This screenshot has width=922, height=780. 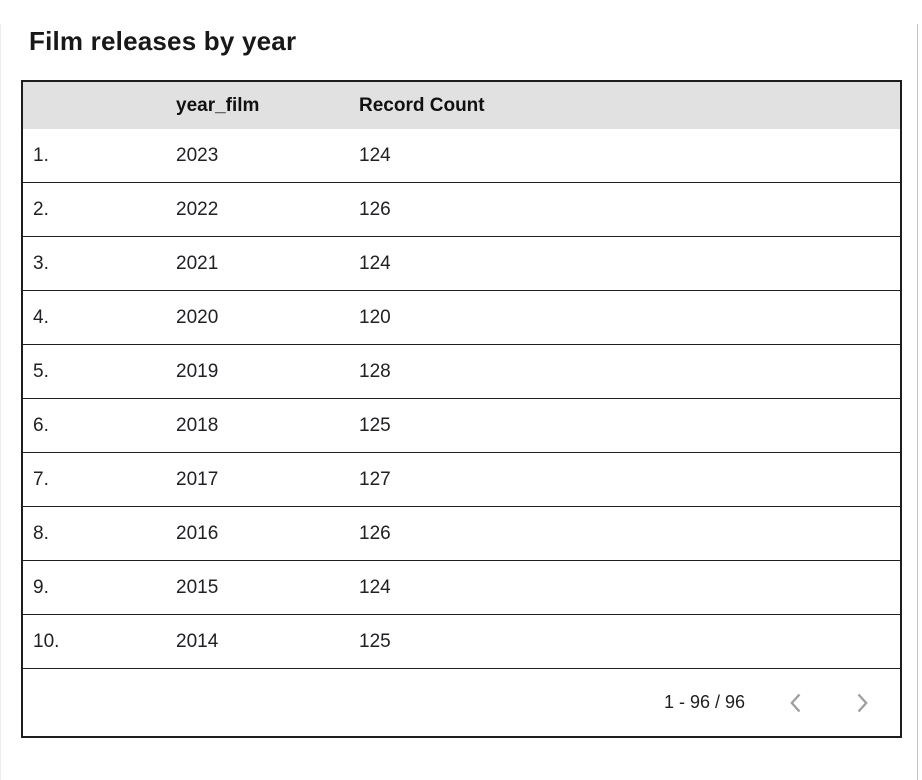 I want to click on row-index-cell: 2., so click(x=91, y=209).